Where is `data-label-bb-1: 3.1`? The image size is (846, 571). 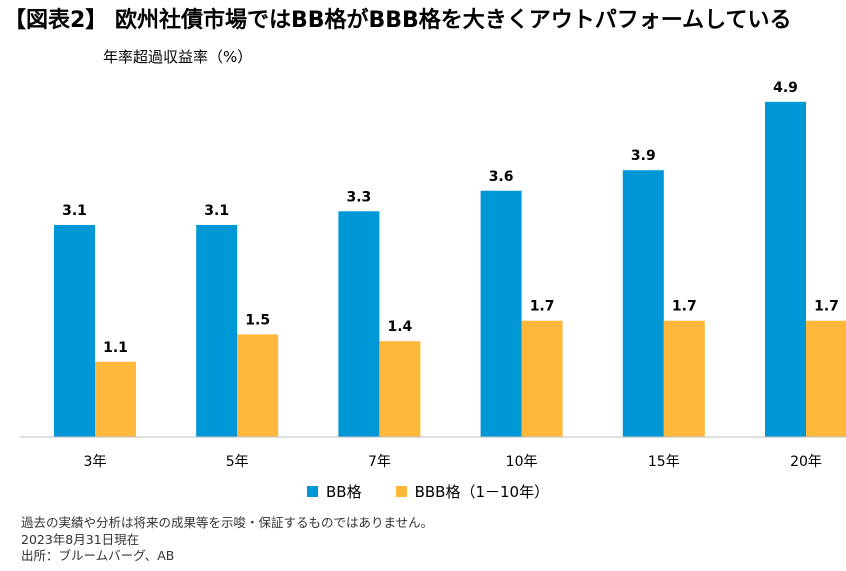
data-label-bb-1: 3.1 is located at coordinates (216, 211).